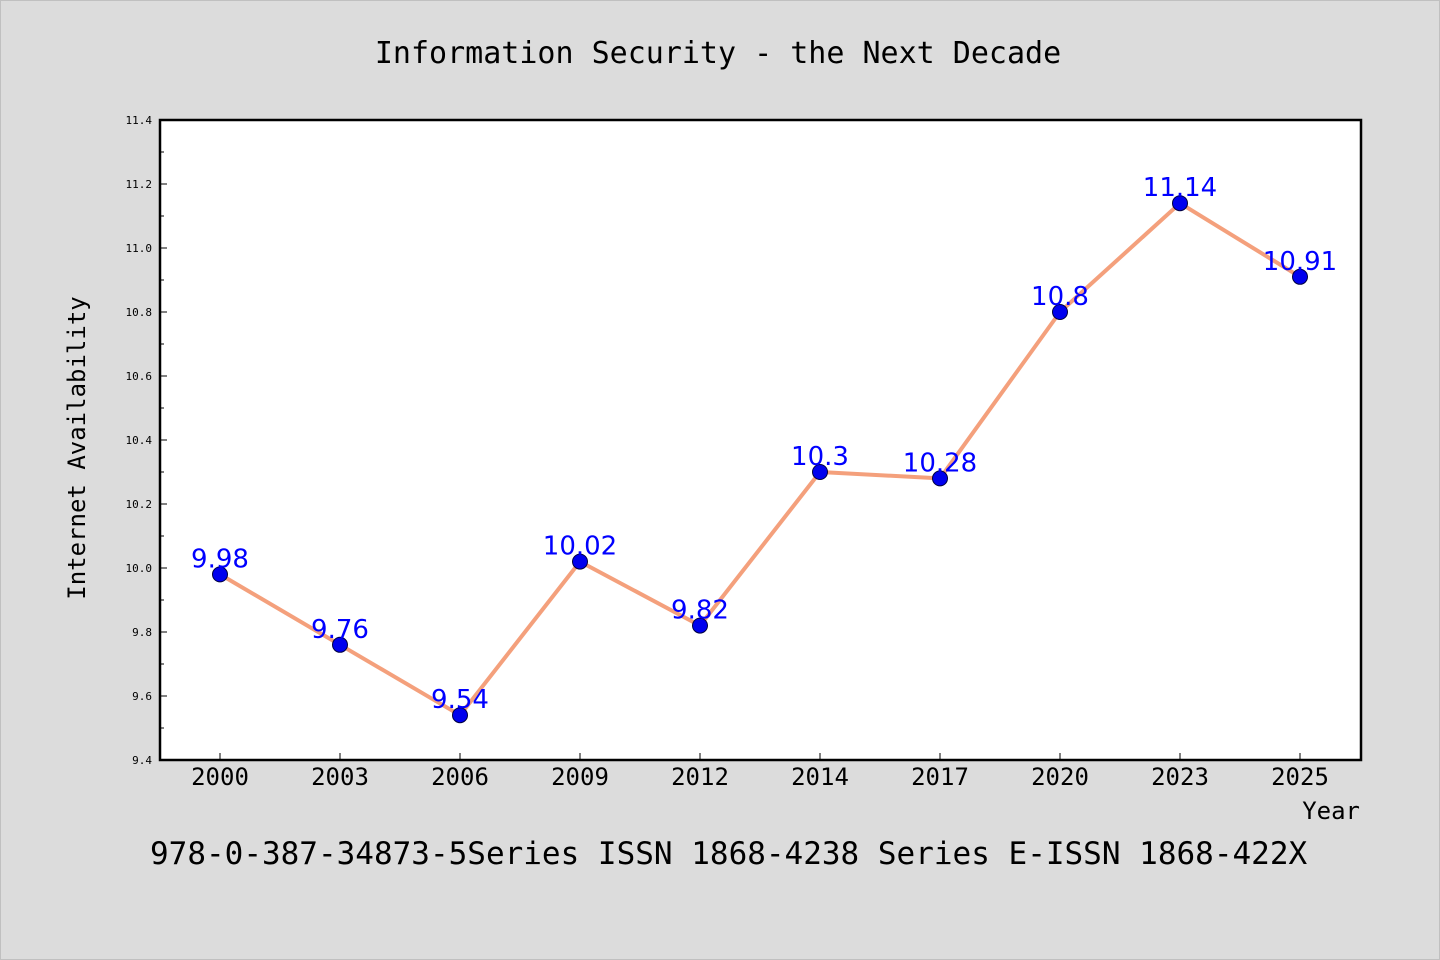 The image size is (1440, 960). I want to click on data-label: 11.14, so click(1180, 188).